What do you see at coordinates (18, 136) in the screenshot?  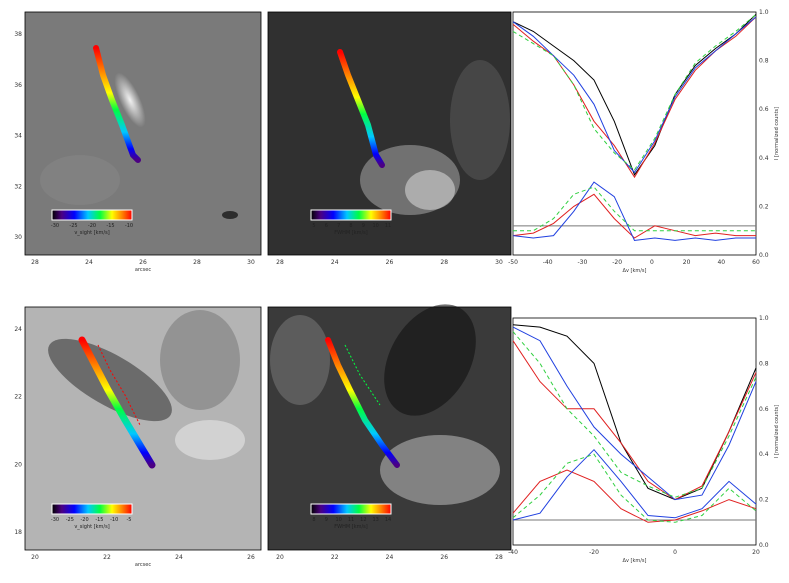 I see `y-tick-label: 34` at bounding box center [18, 136].